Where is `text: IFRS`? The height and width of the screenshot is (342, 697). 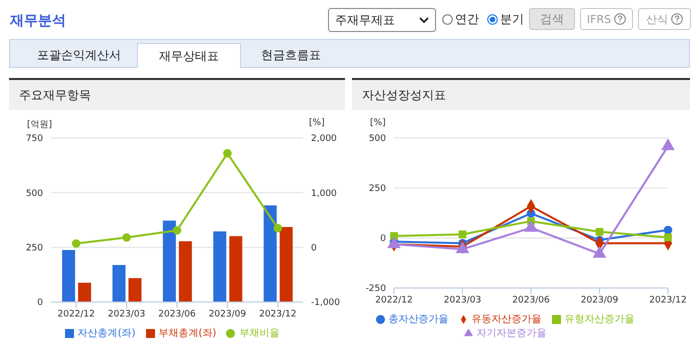
text: IFRS is located at coordinates (599, 19).